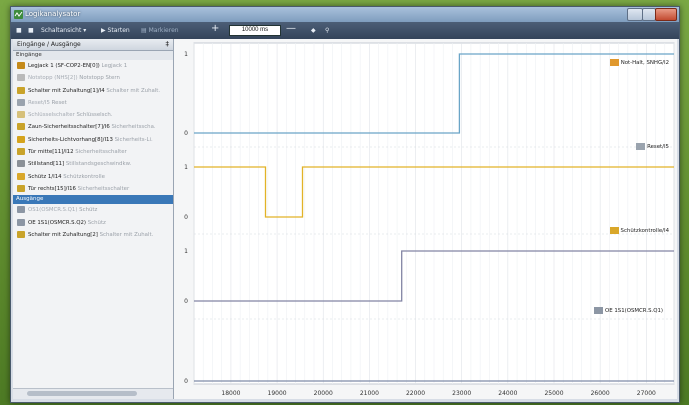 The image size is (689, 405). I want to click on series-label: Schützkontrolle/I4, so click(639, 230).